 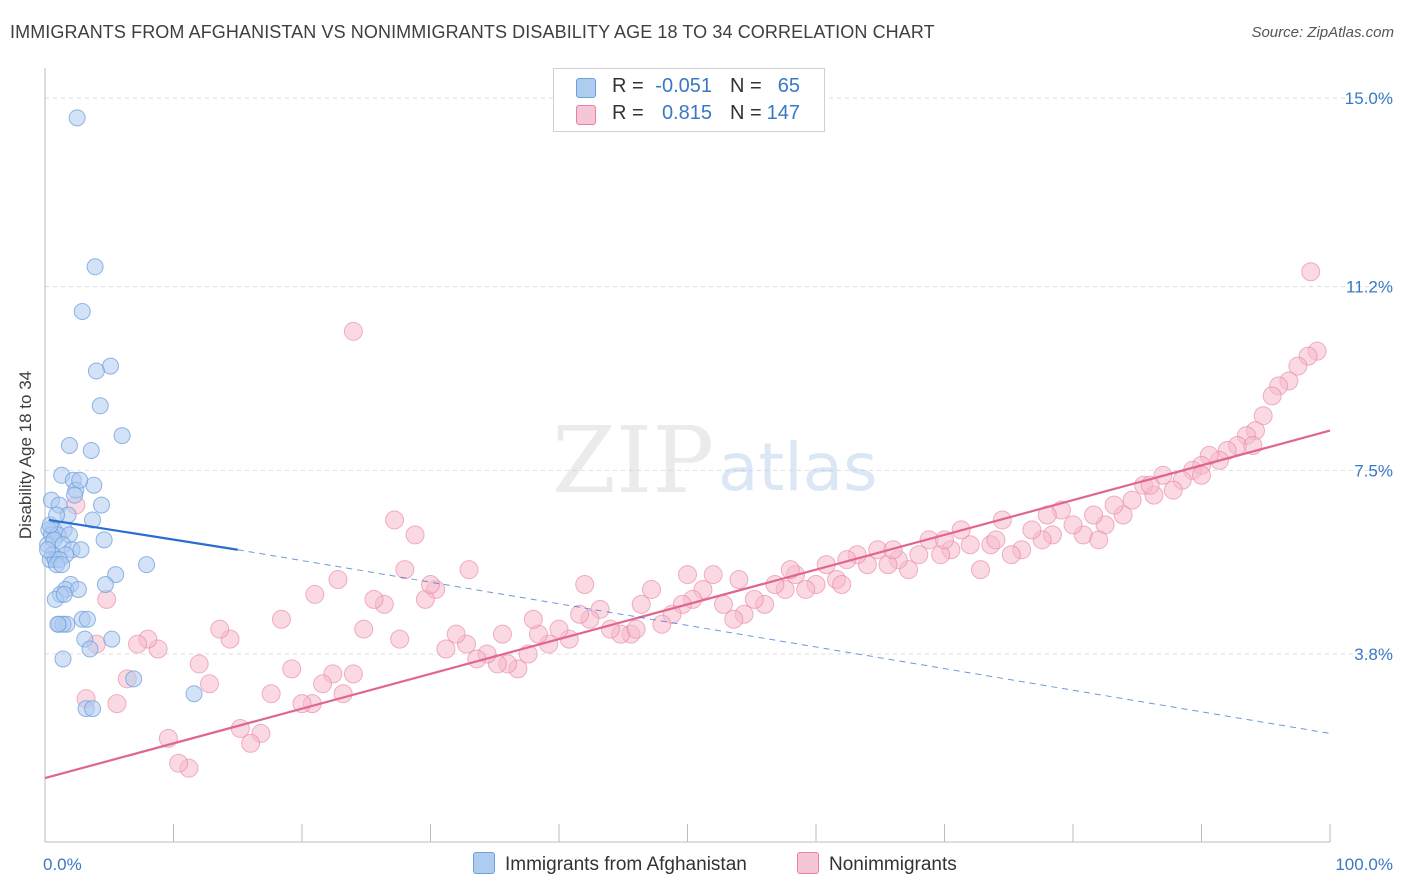 What do you see at coordinates (1369, 287) in the screenshot?
I see `y-tick-label: 11.2%` at bounding box center [1369, 287].